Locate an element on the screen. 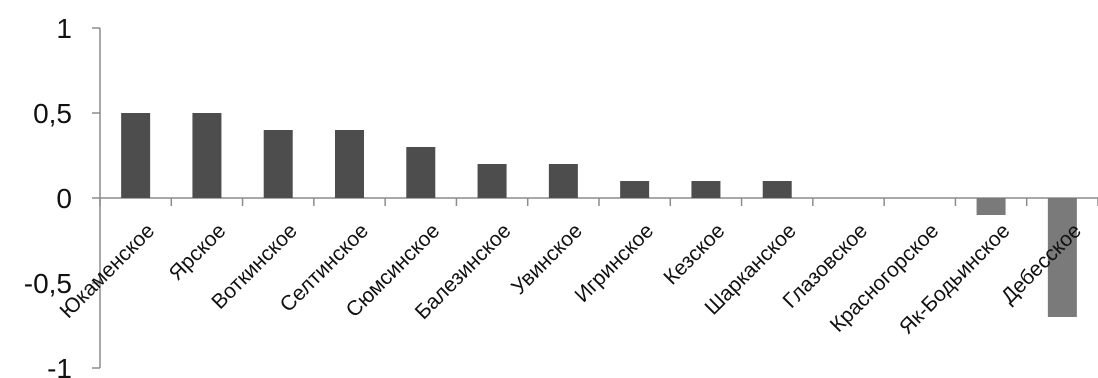 The image size is (1098, 378). y-tick-label: -1 is located at coordinates (59, 365).